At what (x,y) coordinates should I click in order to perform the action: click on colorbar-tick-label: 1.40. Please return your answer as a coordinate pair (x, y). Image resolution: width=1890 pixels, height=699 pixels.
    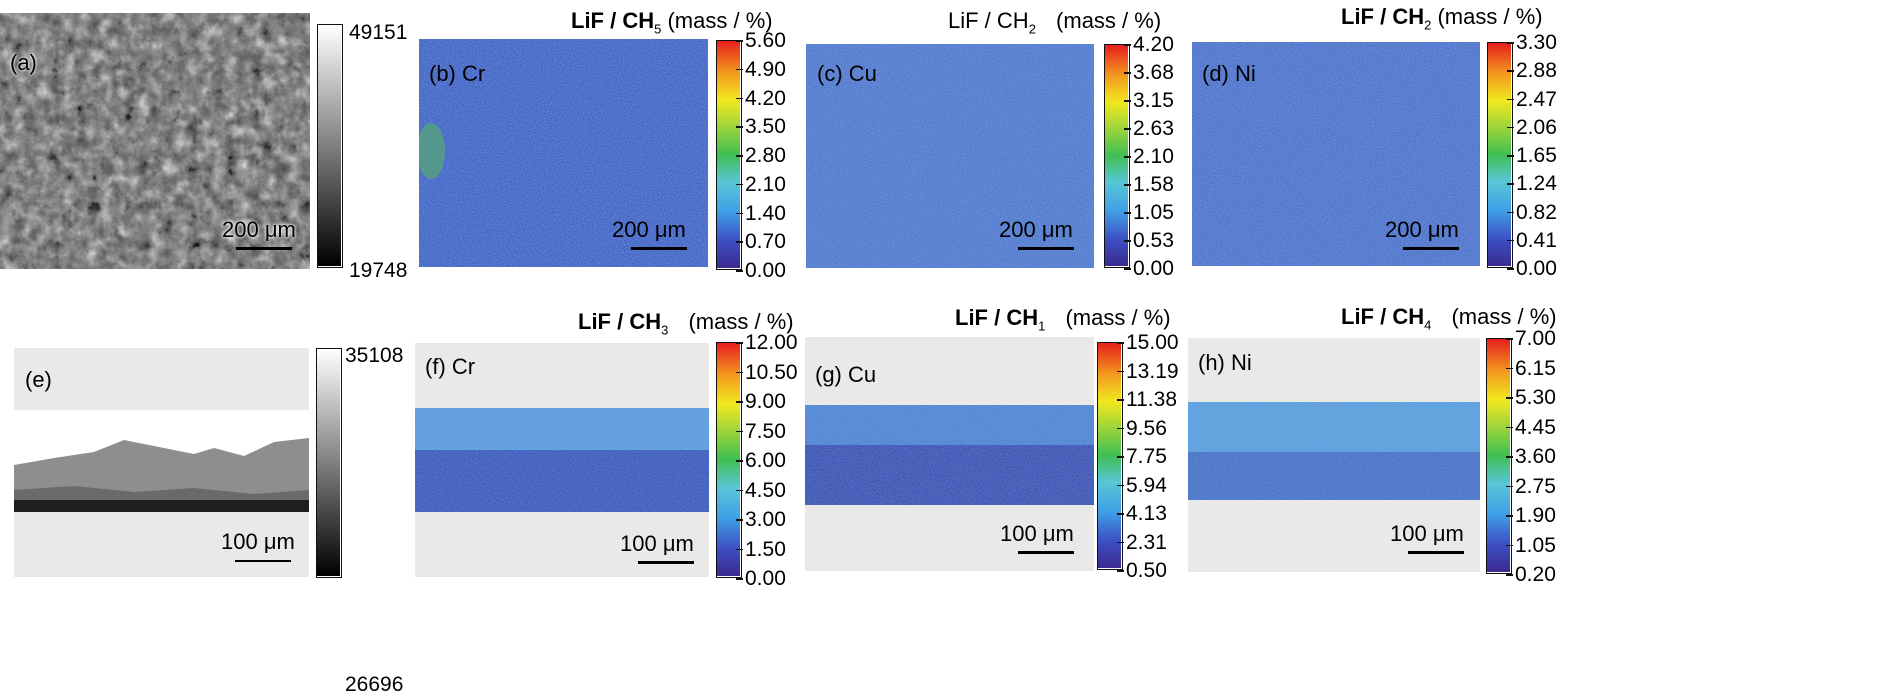
    Looking at the image, I should click on (765, 213).